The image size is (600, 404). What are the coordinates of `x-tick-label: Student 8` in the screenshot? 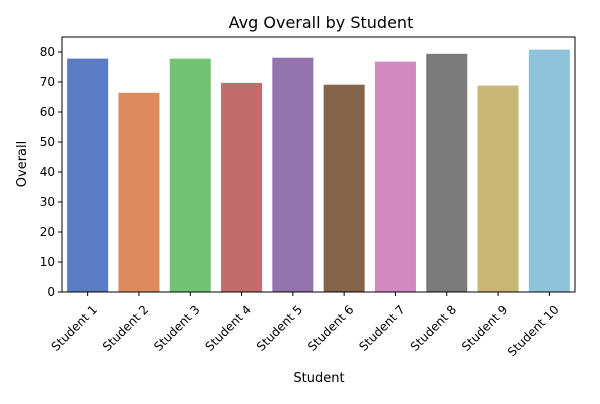 It's located at (433, 327).